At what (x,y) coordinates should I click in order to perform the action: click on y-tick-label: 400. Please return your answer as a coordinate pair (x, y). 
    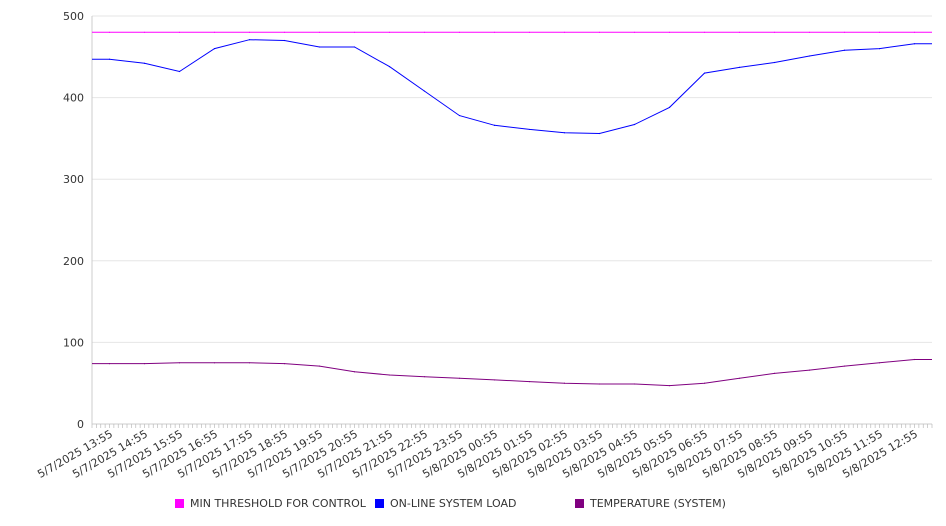
    Looking at the image, I should click on (73, 98).